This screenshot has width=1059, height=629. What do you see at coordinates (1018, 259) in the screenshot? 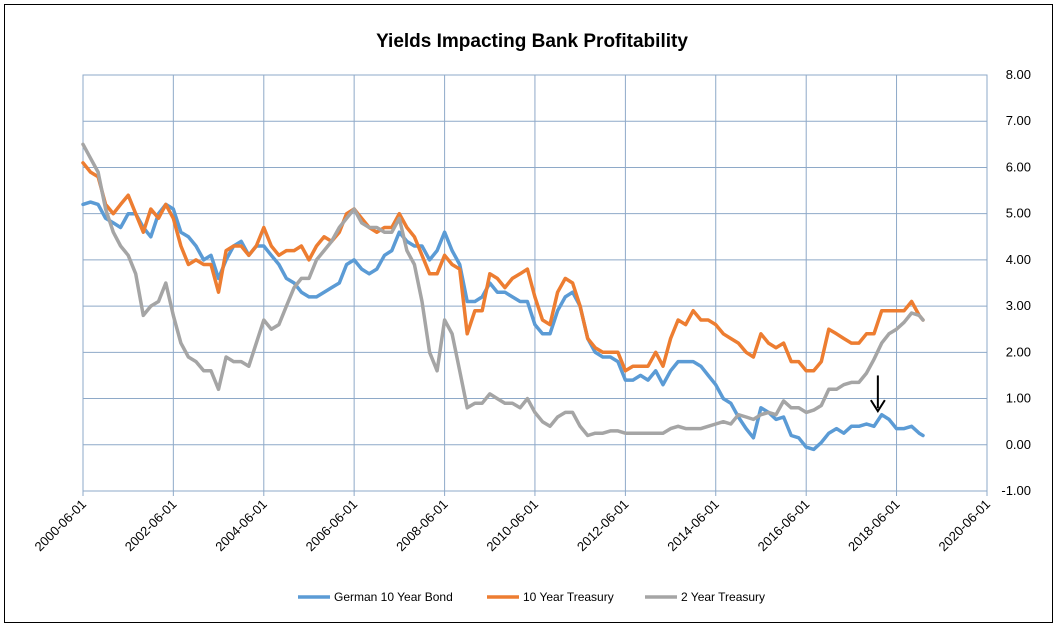
I see `y-tick-label: 4.00` at bounding box center [1018, 259].